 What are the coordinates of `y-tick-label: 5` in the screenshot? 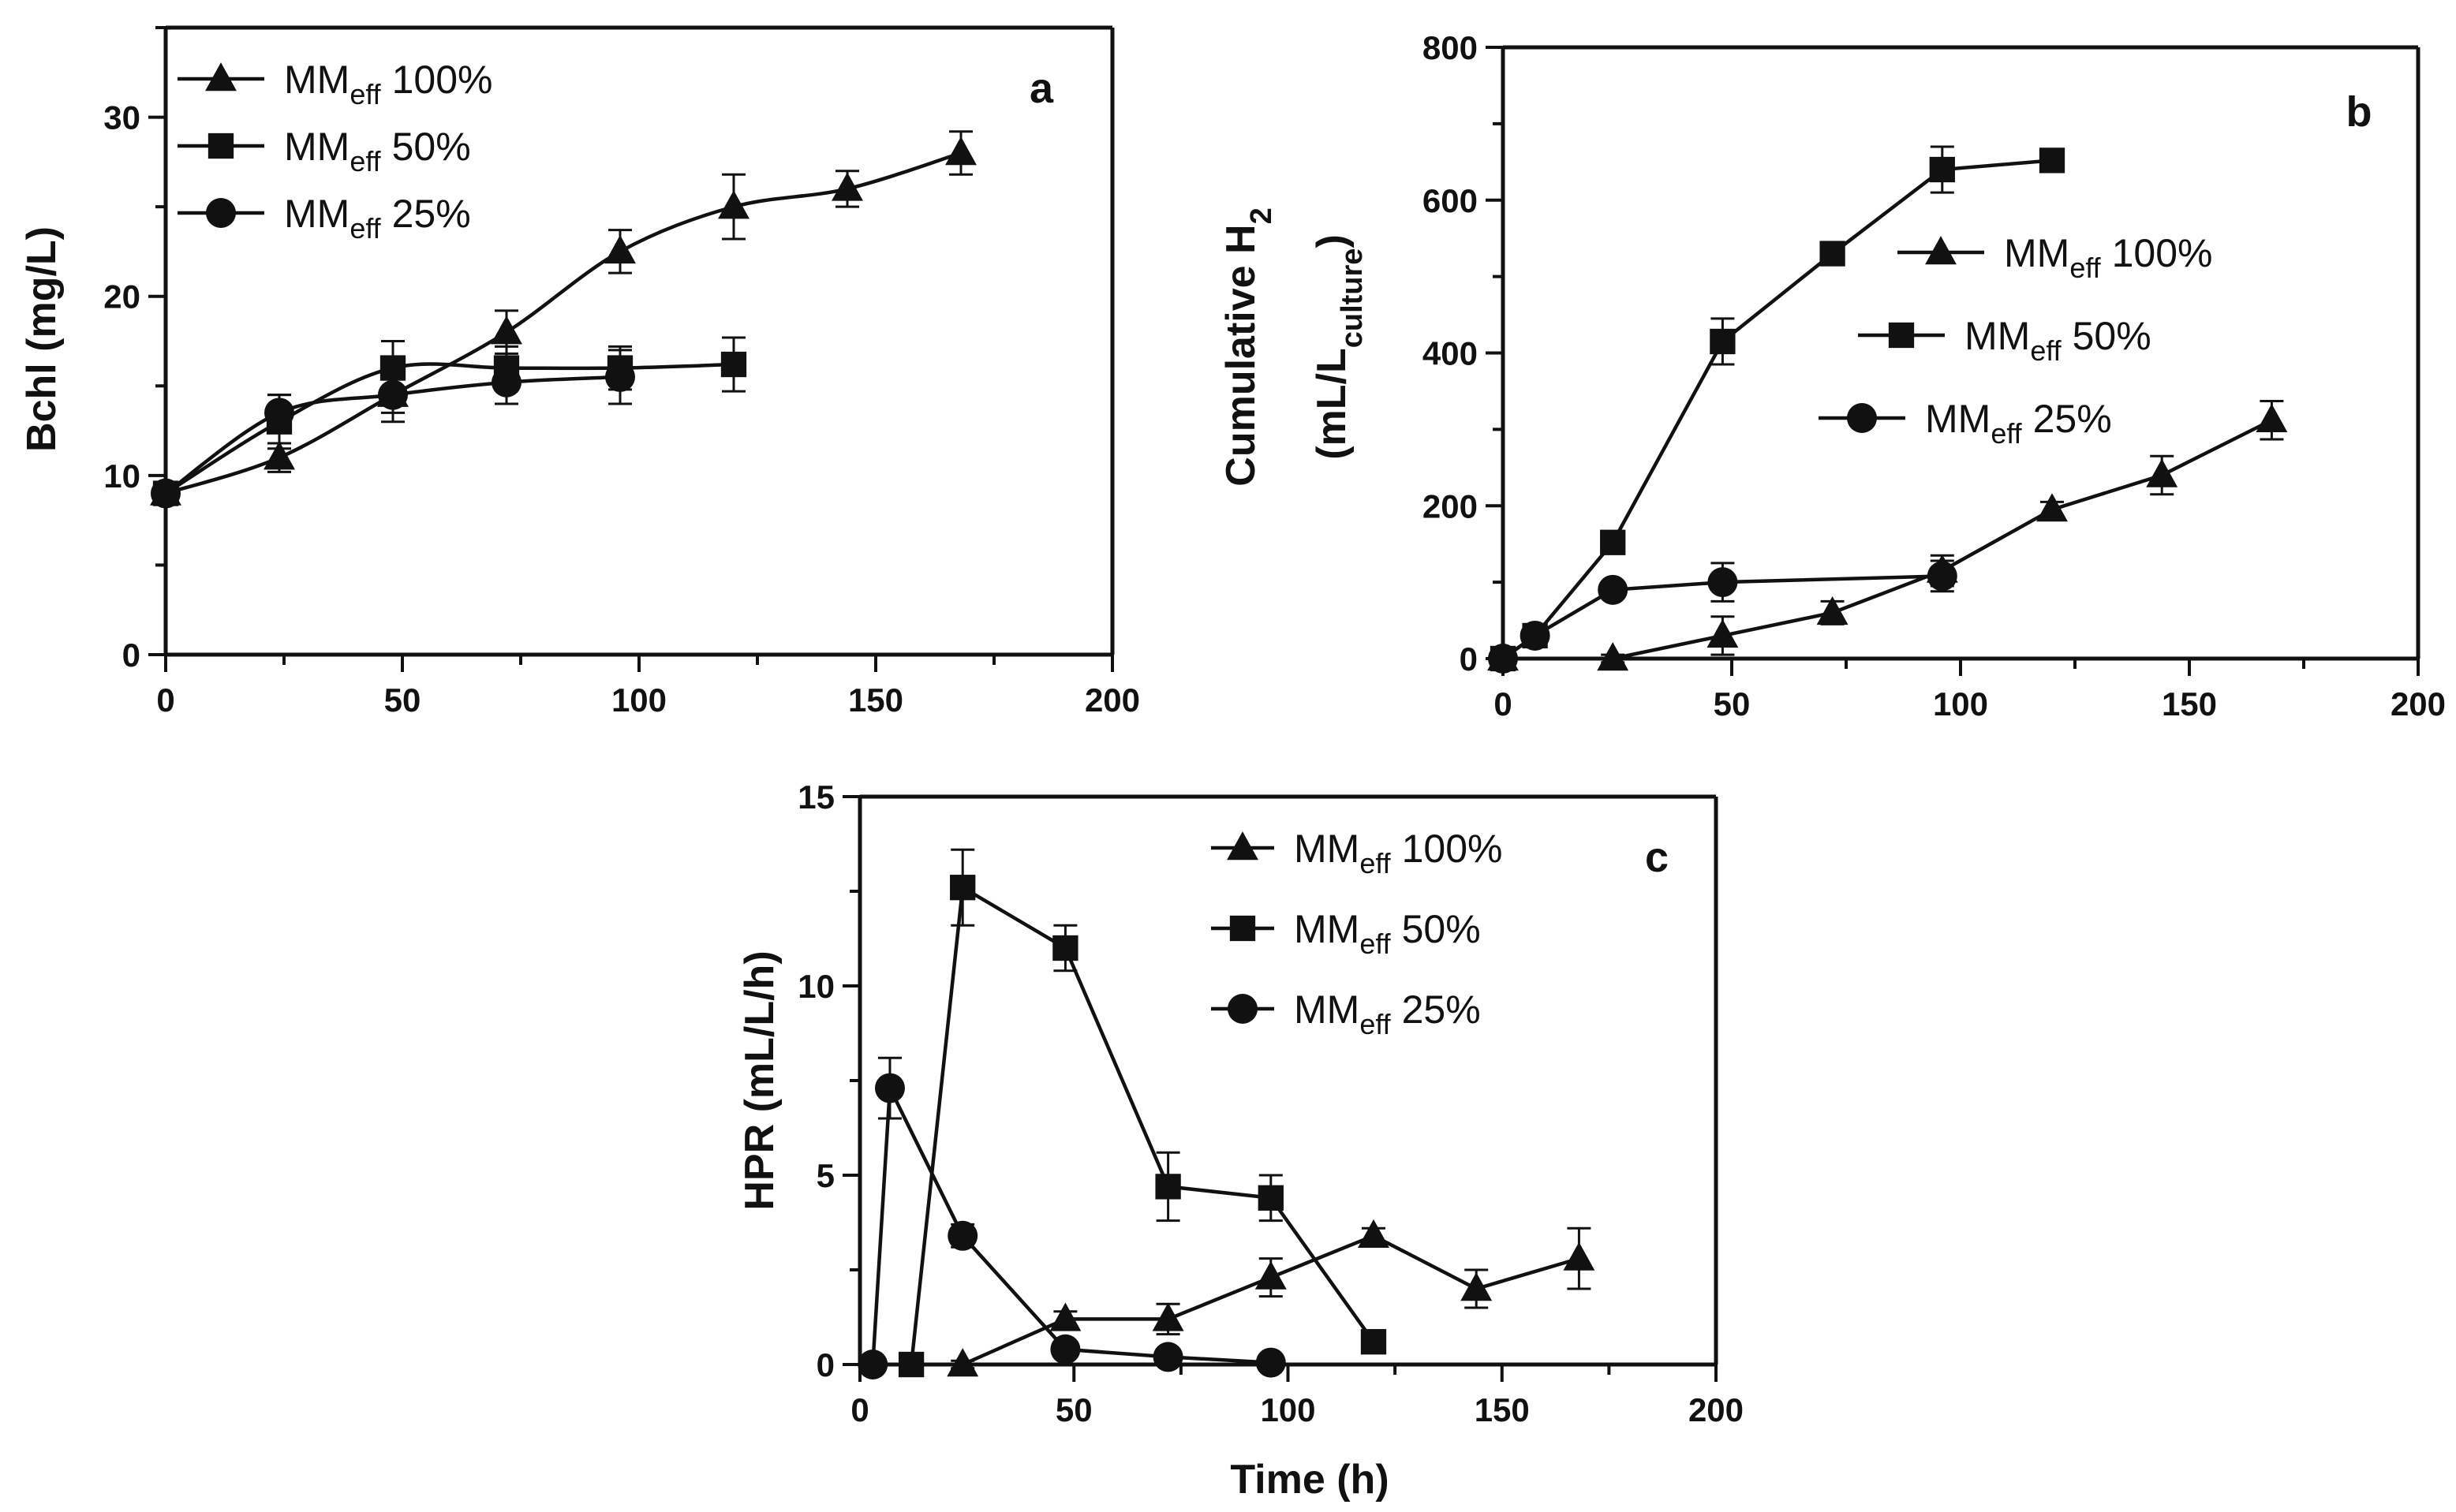 It's located at (826, 1175).